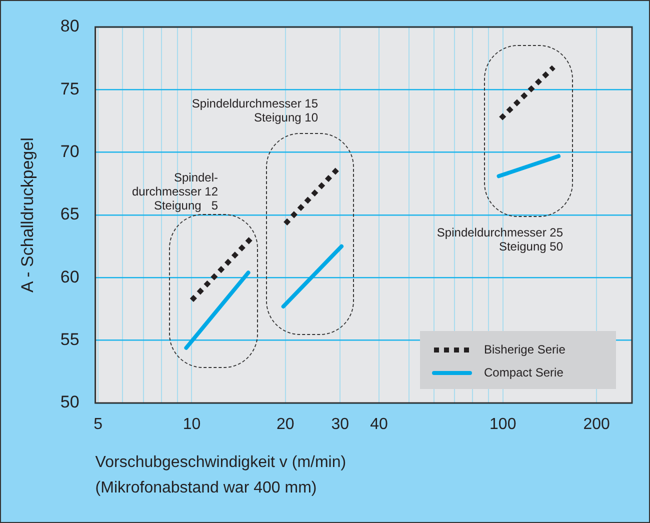 The width and height of the screenshot is (650, 523). Describe the element at coordinates (285, 425) in the screenshot. I see `x-tick-label: 20` at that location.